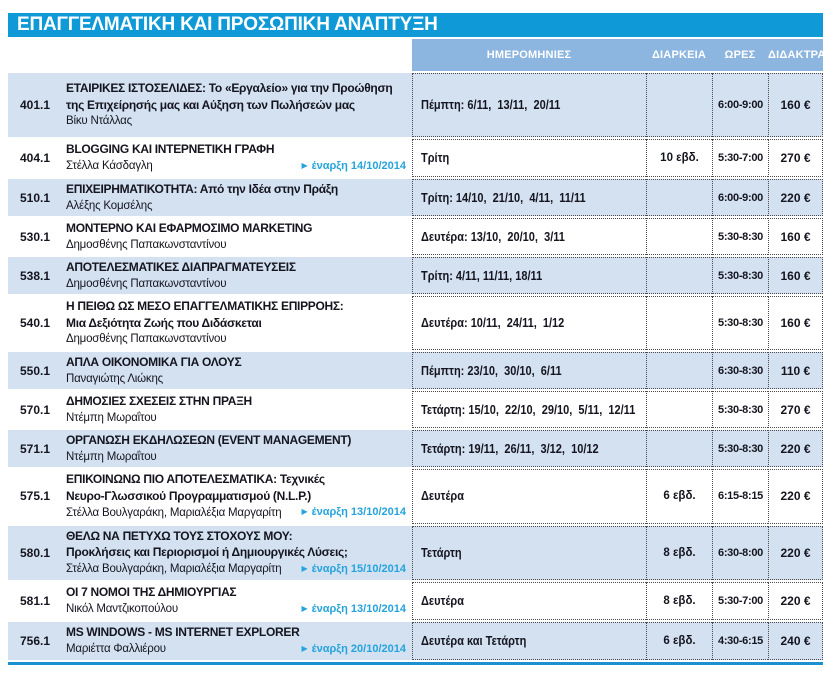 The width and height of the screenshot is (832, 679). What do you see at coordinates (679, 55) in the screenshot?
I see `column-header-duration: ΔΙΑΡΚΕΙΑ` at bounding box center [679, 55].